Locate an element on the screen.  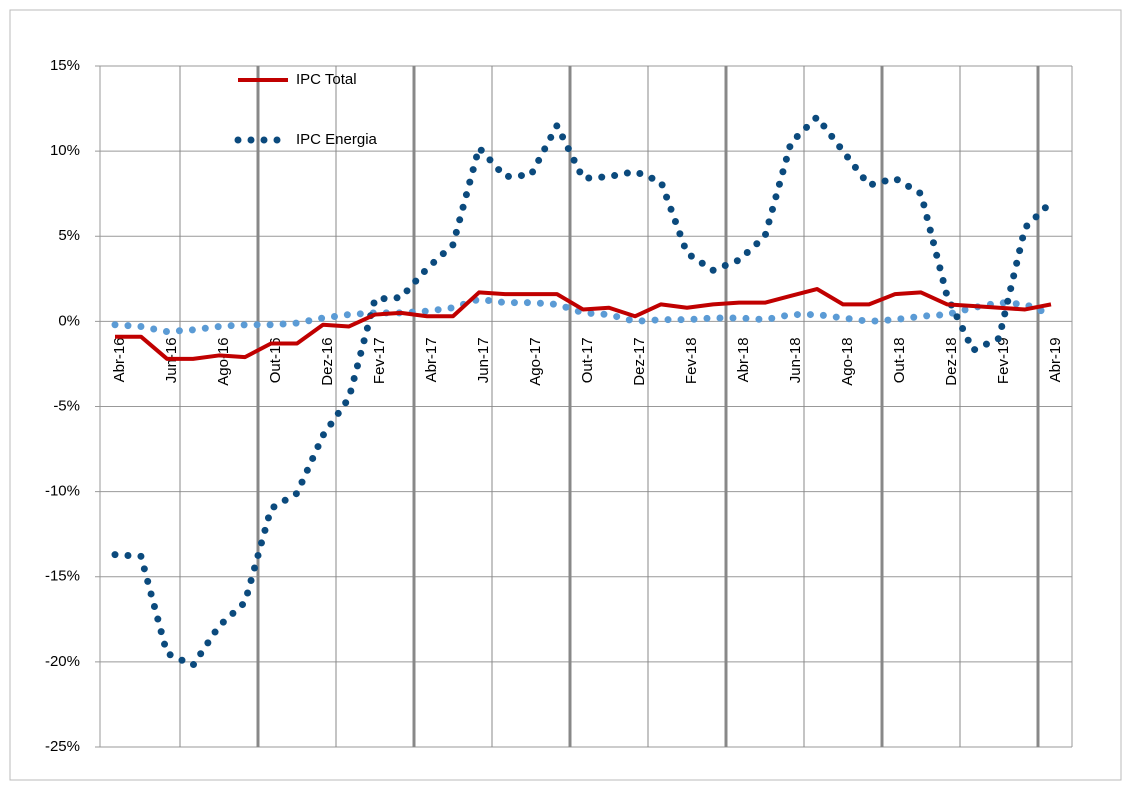
x-tick-label: Dez-16 is located at coordinates (327, 361).